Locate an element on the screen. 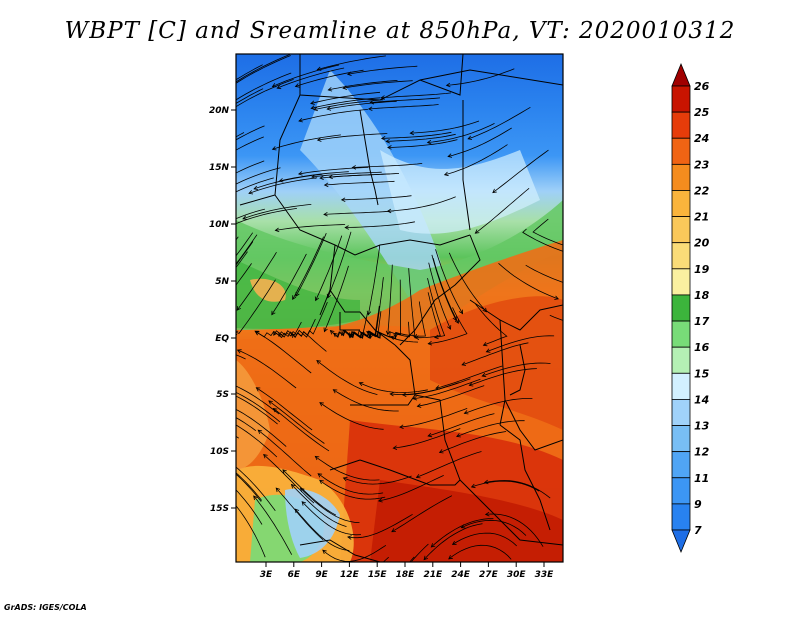 This screenshot has height=618, width=800. lat-tick-label: 10N is located at coordinates (219, 225).